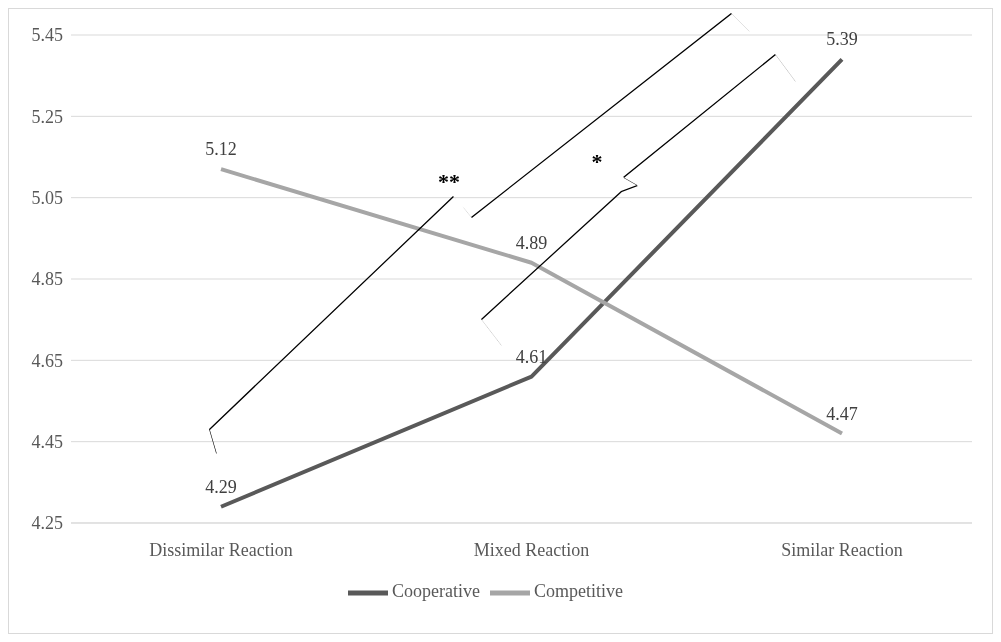 Image resolution: width=1001 pixels, height=642 pixels. Describe the element at coordinates (47, 279) in the screenshot. I see `y-tick-label: 4.85` at that location.